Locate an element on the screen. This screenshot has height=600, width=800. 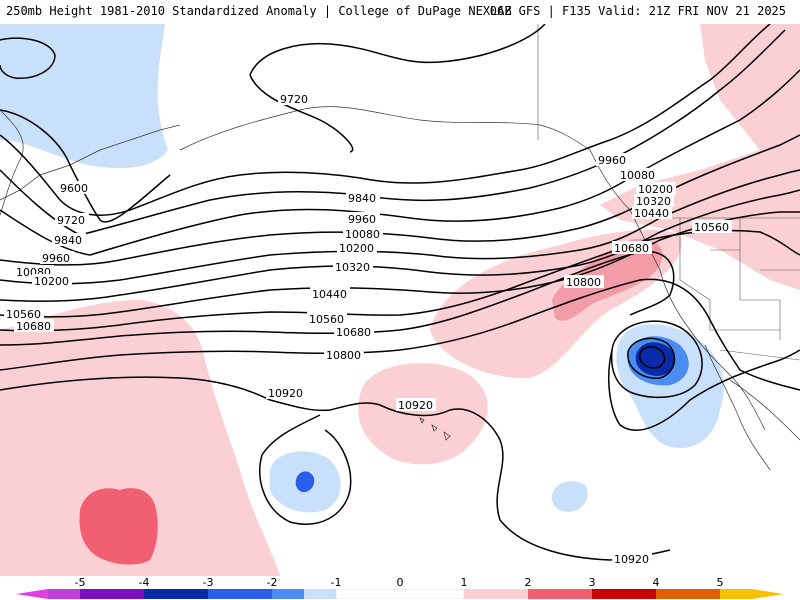
colorbar is located at coordinates (400, 594).